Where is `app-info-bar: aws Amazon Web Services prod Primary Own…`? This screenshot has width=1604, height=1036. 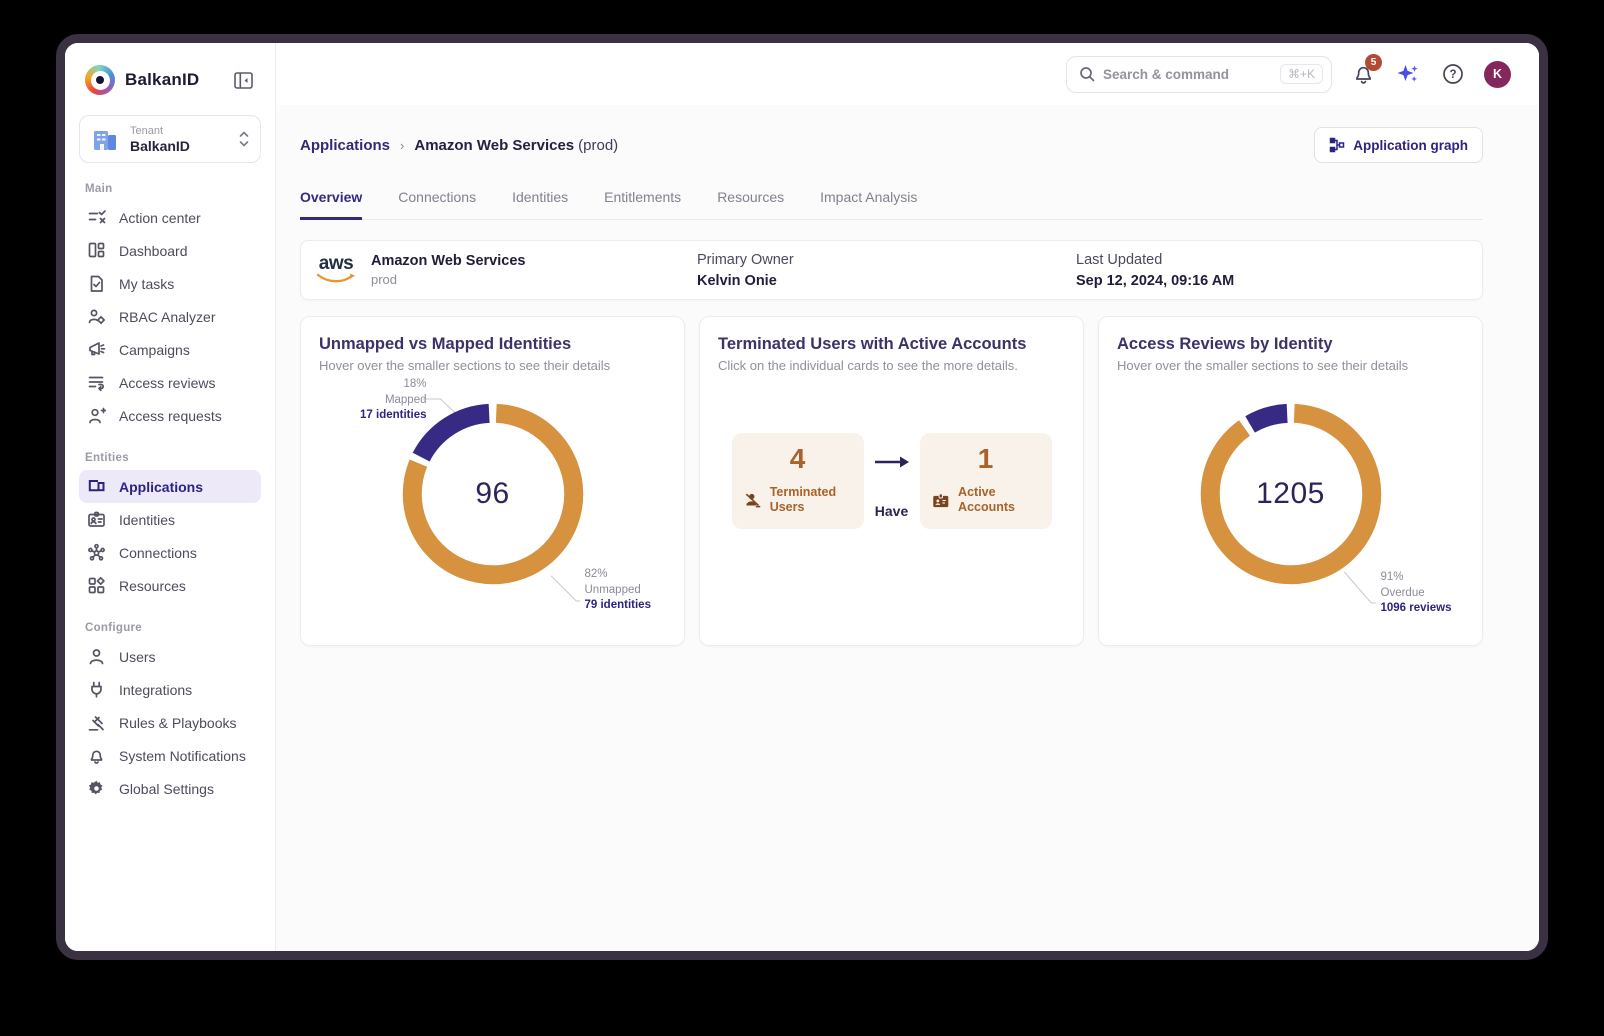
app-info-bar: aws Amazon Web Services prod Primary Own… is located at coordinates (891, 270).